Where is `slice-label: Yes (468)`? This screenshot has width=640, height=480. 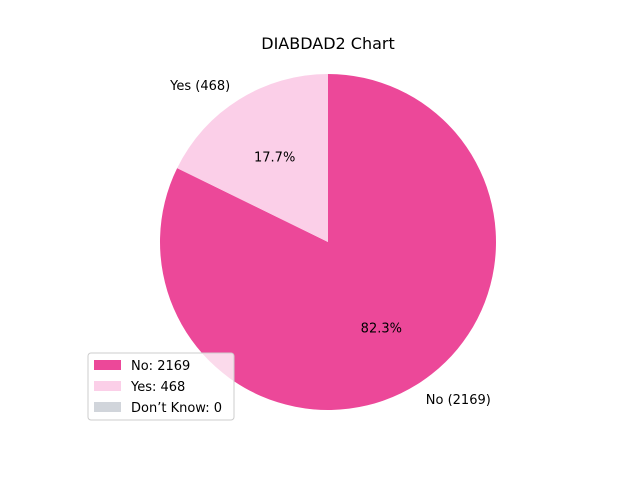
slice-label: Yes (468) is located at coordinates (199, 86).